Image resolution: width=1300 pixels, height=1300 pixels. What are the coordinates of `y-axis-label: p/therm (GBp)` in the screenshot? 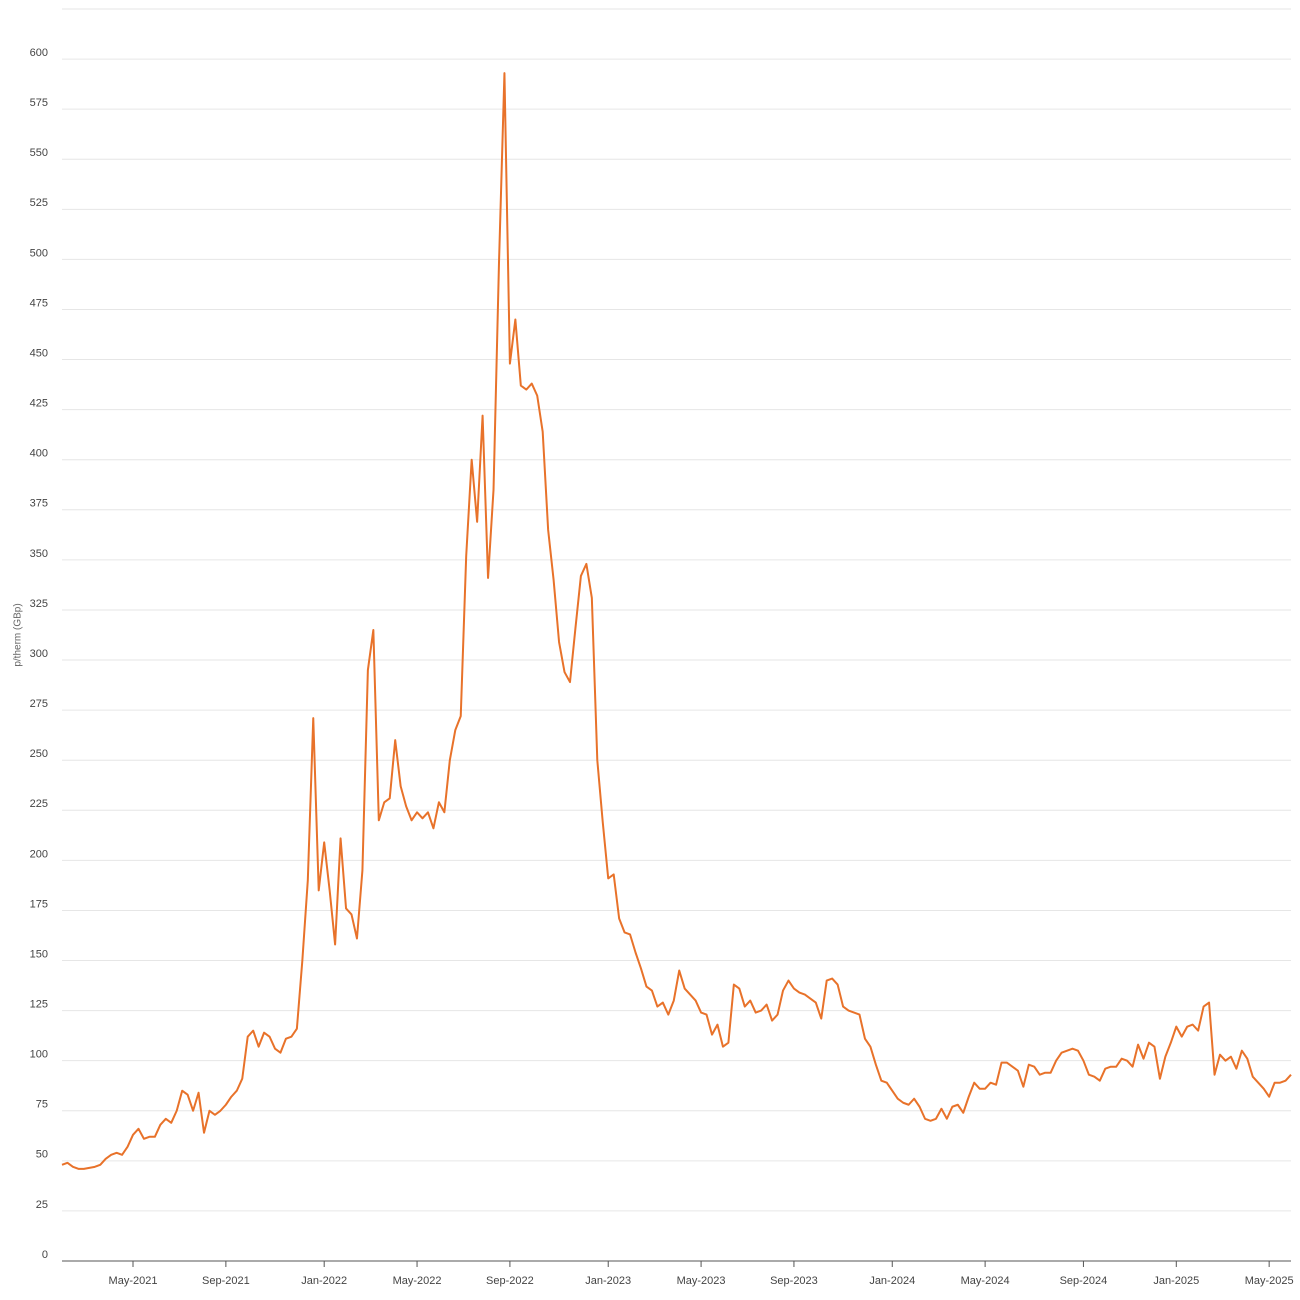 It's located at (18, 634).